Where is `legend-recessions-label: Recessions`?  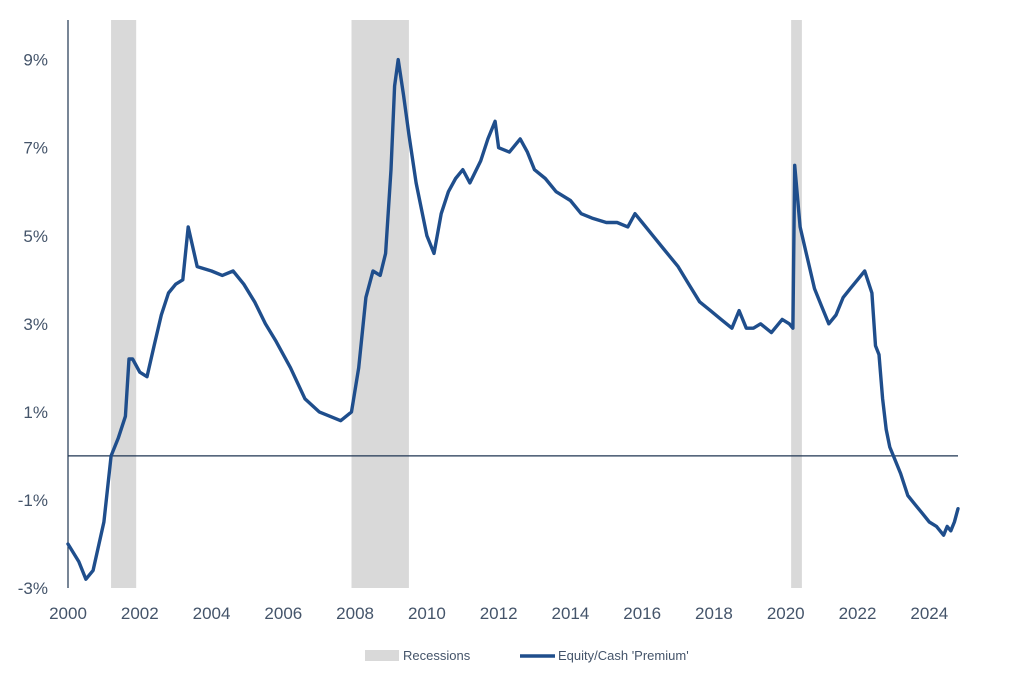
legend-recessions-label: Recessions is located at coordinates (437, 655).